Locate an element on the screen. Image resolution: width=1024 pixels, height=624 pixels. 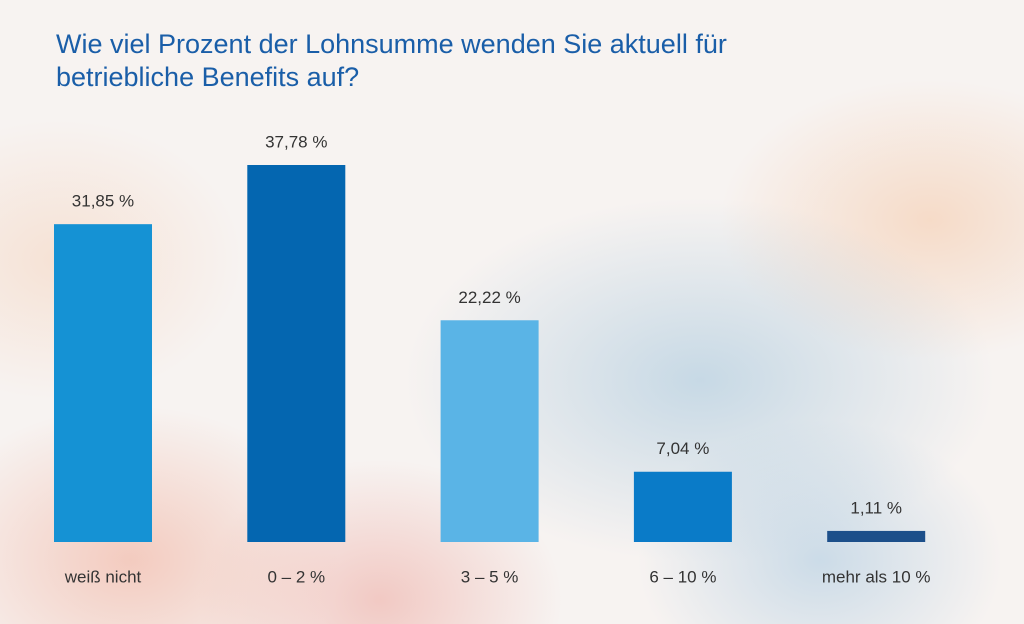
value-label: 22,22 % is located at coordinates (489, 297).